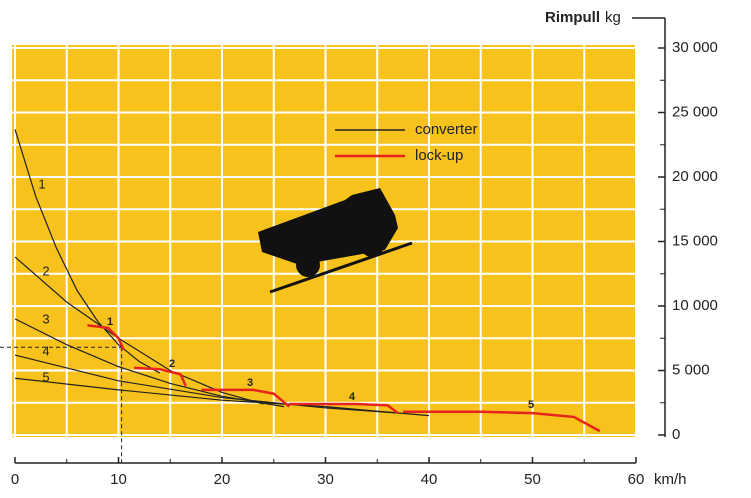  What do you see at coordinates (15, 479) in the screenshot?
I see `x-tick-label: 0` at bounding box center [15, 479].